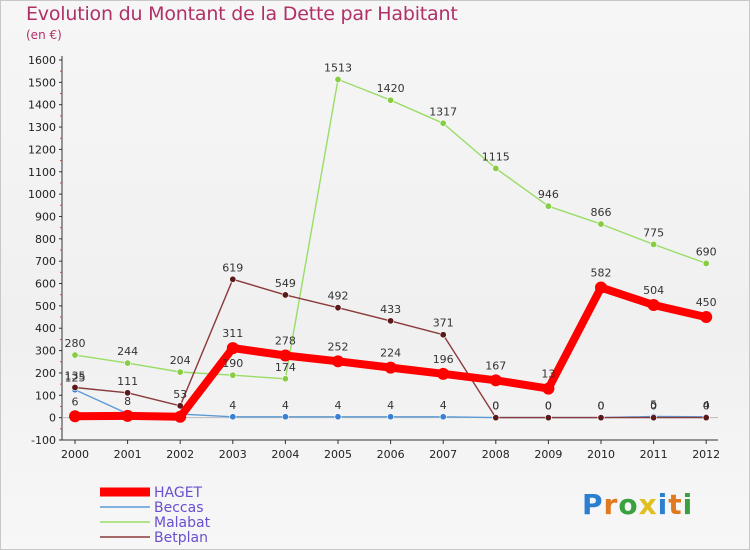 This screenshot has width=750, height=550. I want to click on x-tick-label: 2001, so click(128, 454).